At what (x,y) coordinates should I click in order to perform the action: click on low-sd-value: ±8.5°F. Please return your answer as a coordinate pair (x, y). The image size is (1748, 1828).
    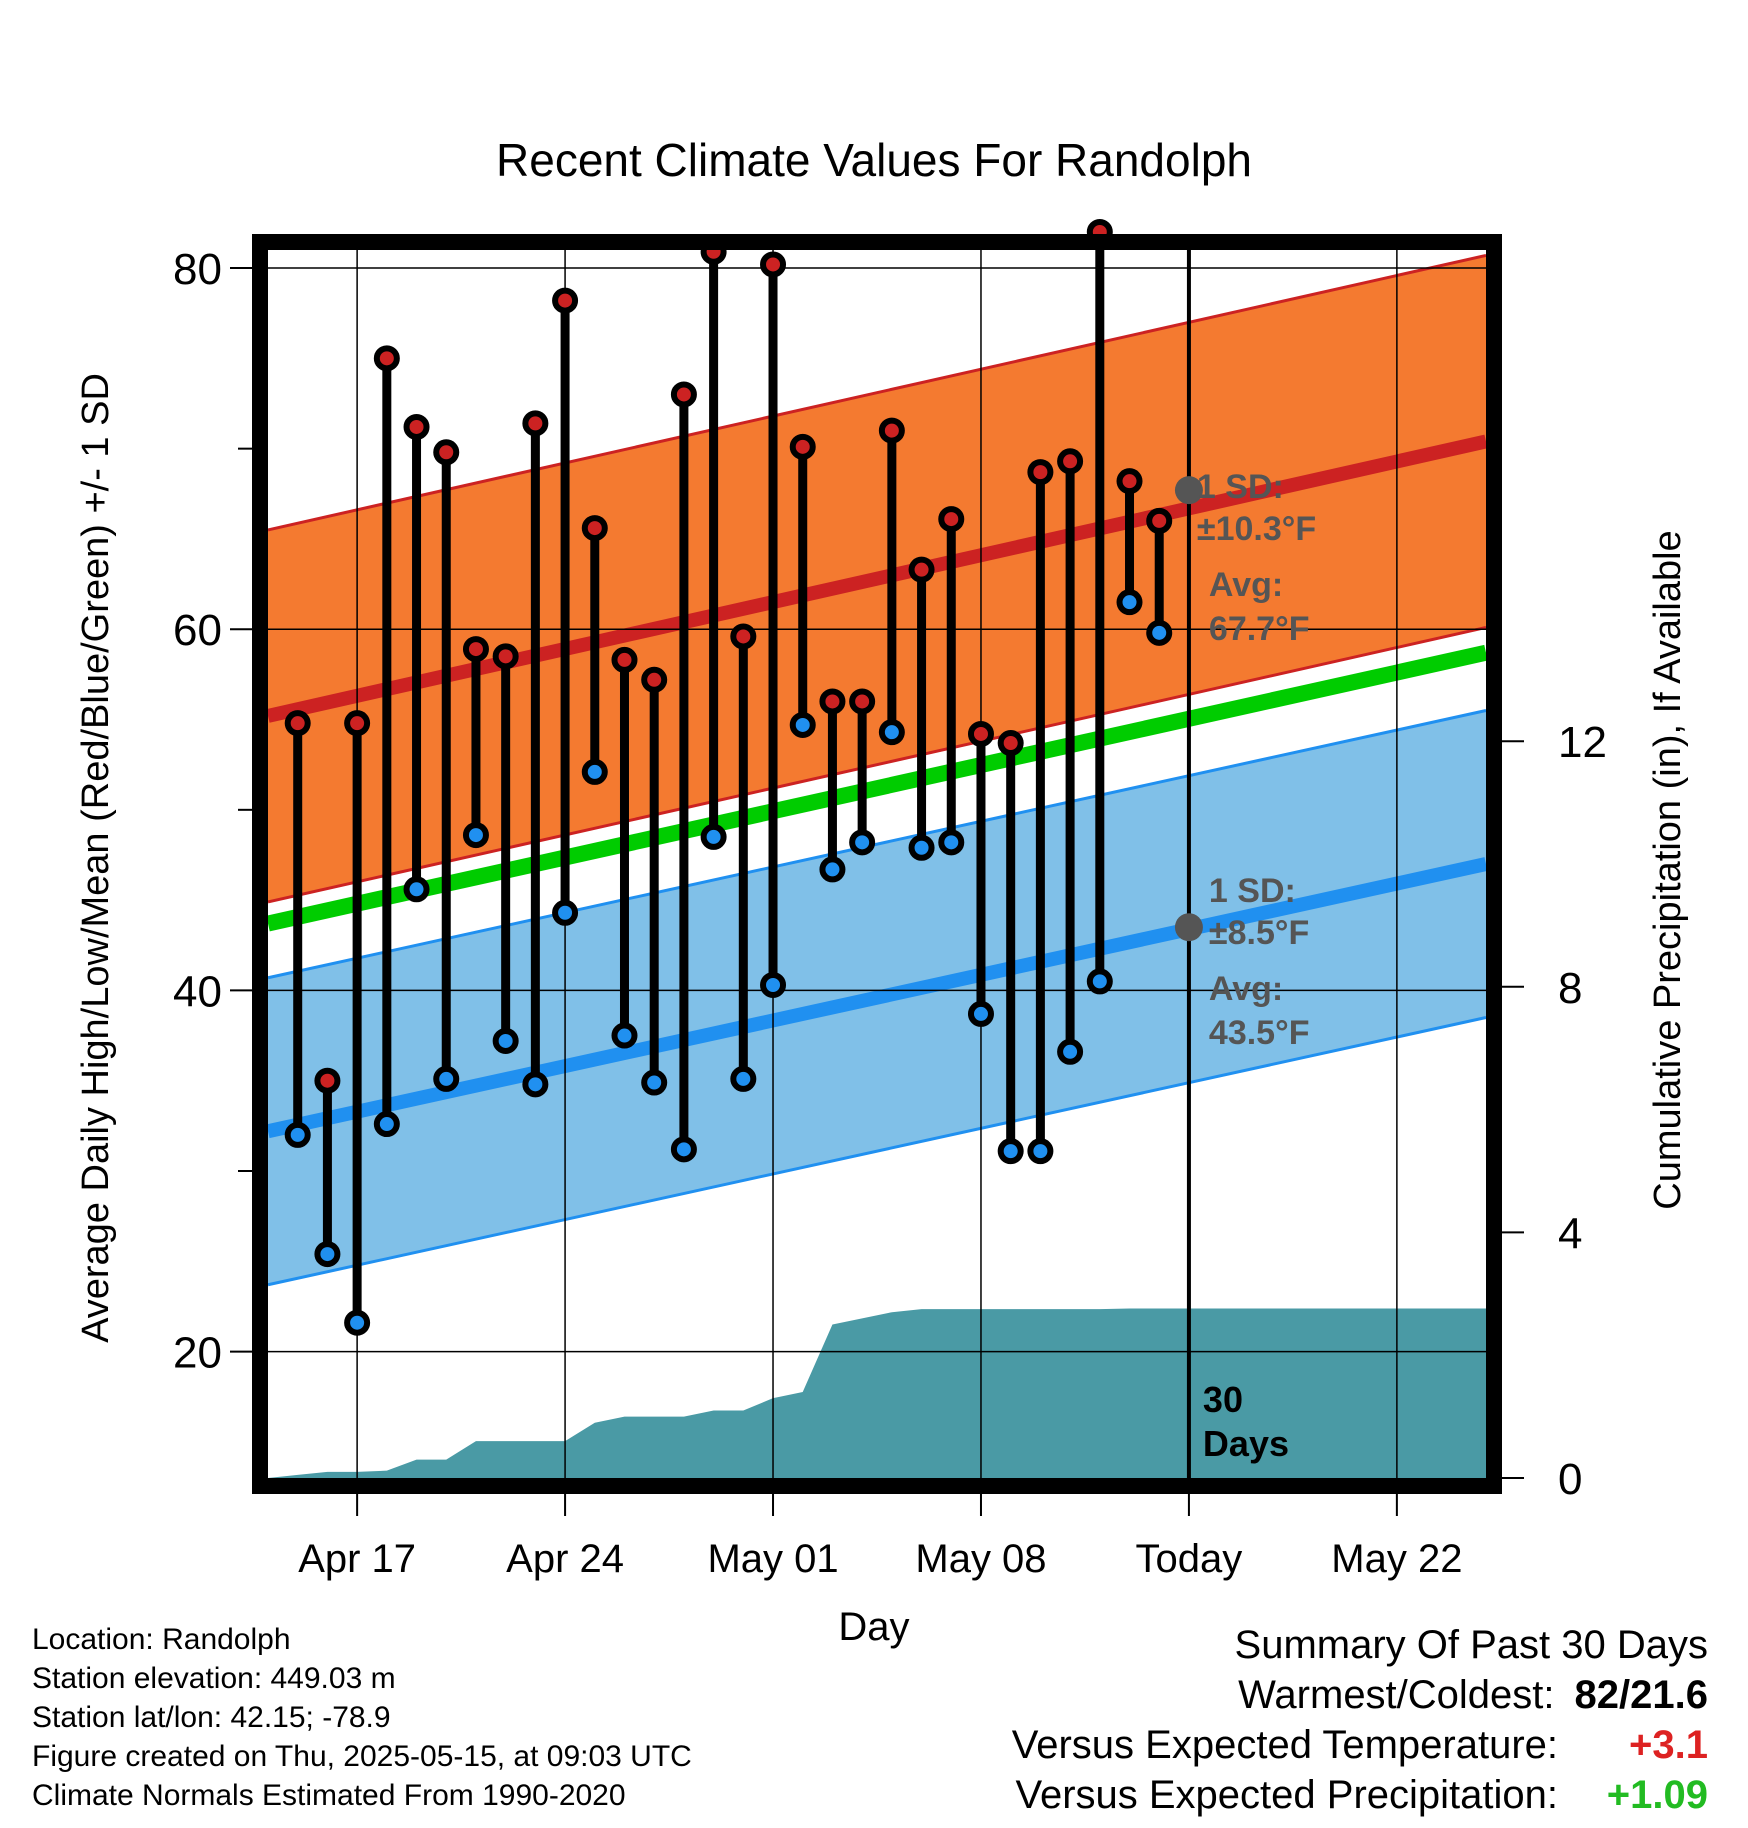
    Looking at the image, I should click on (1259, 933).